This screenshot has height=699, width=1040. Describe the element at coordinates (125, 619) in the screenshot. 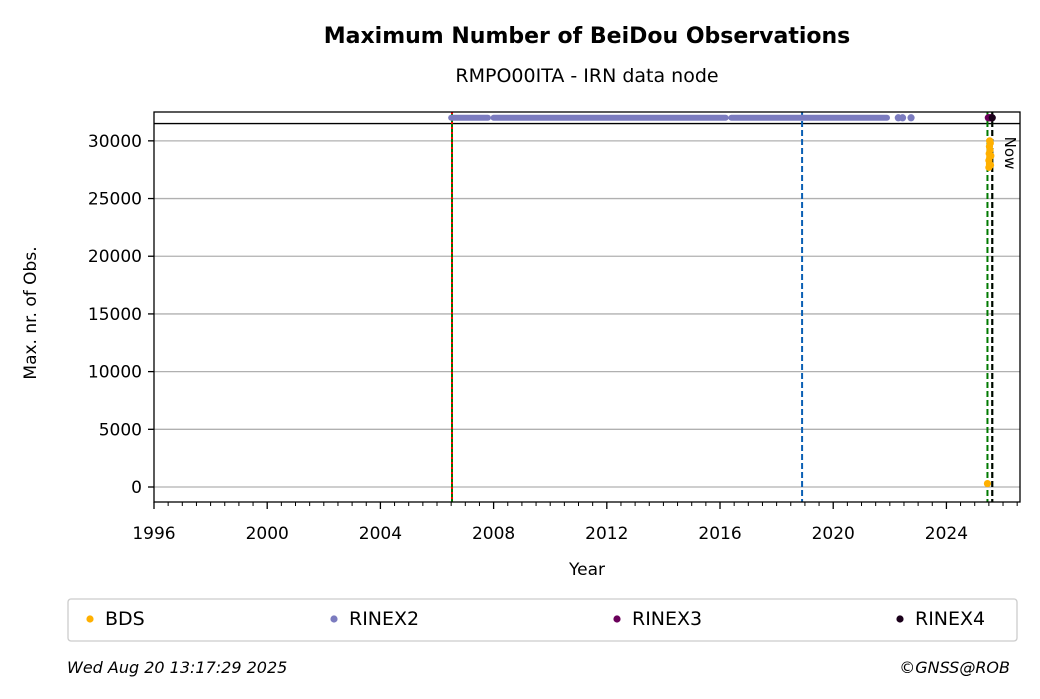

I see `legend-label: BDS` at that location.